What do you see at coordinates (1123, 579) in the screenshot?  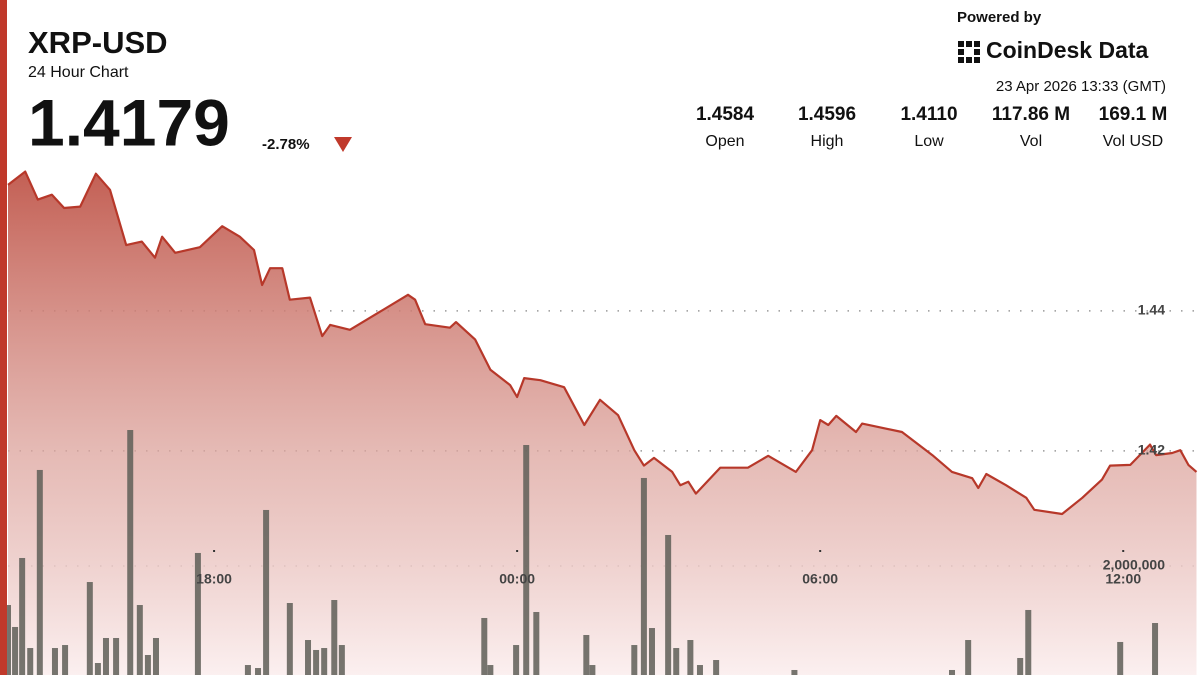 I see `x-tick-label: 12:00` at bounding box center [1123, 579].